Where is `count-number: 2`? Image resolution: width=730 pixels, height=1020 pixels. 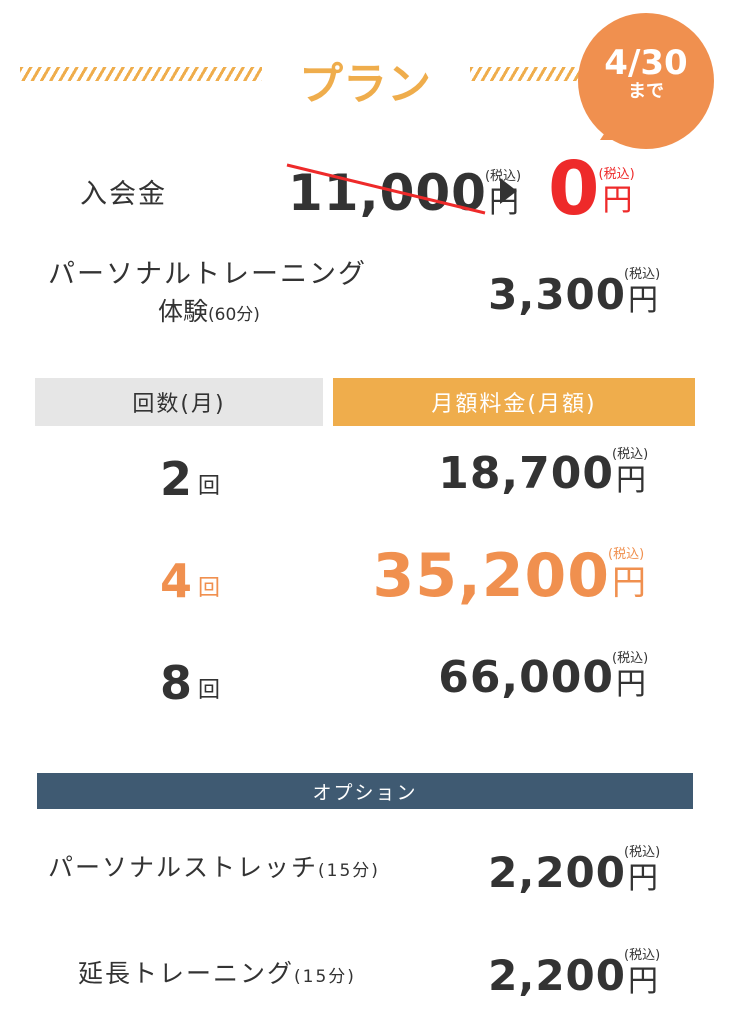 count-number: 2 is located at coordinates (176, 479).